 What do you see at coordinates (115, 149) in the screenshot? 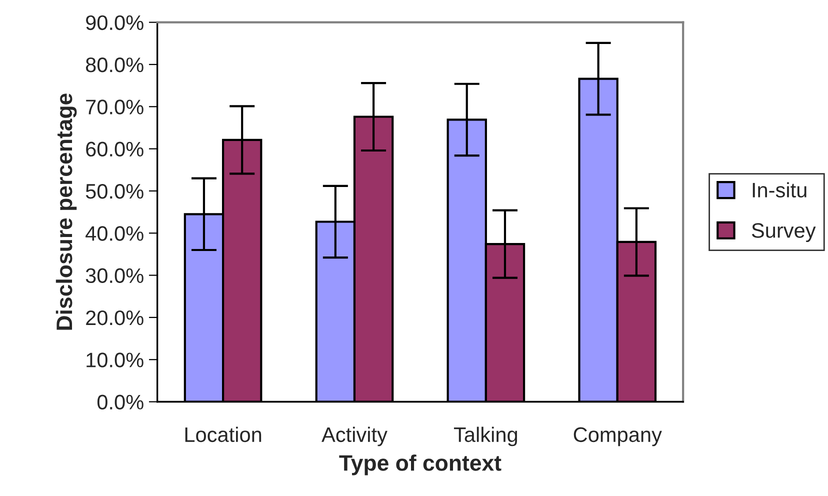
I see `y-tick-label: 60.0%` at bounding box center [115, 149].